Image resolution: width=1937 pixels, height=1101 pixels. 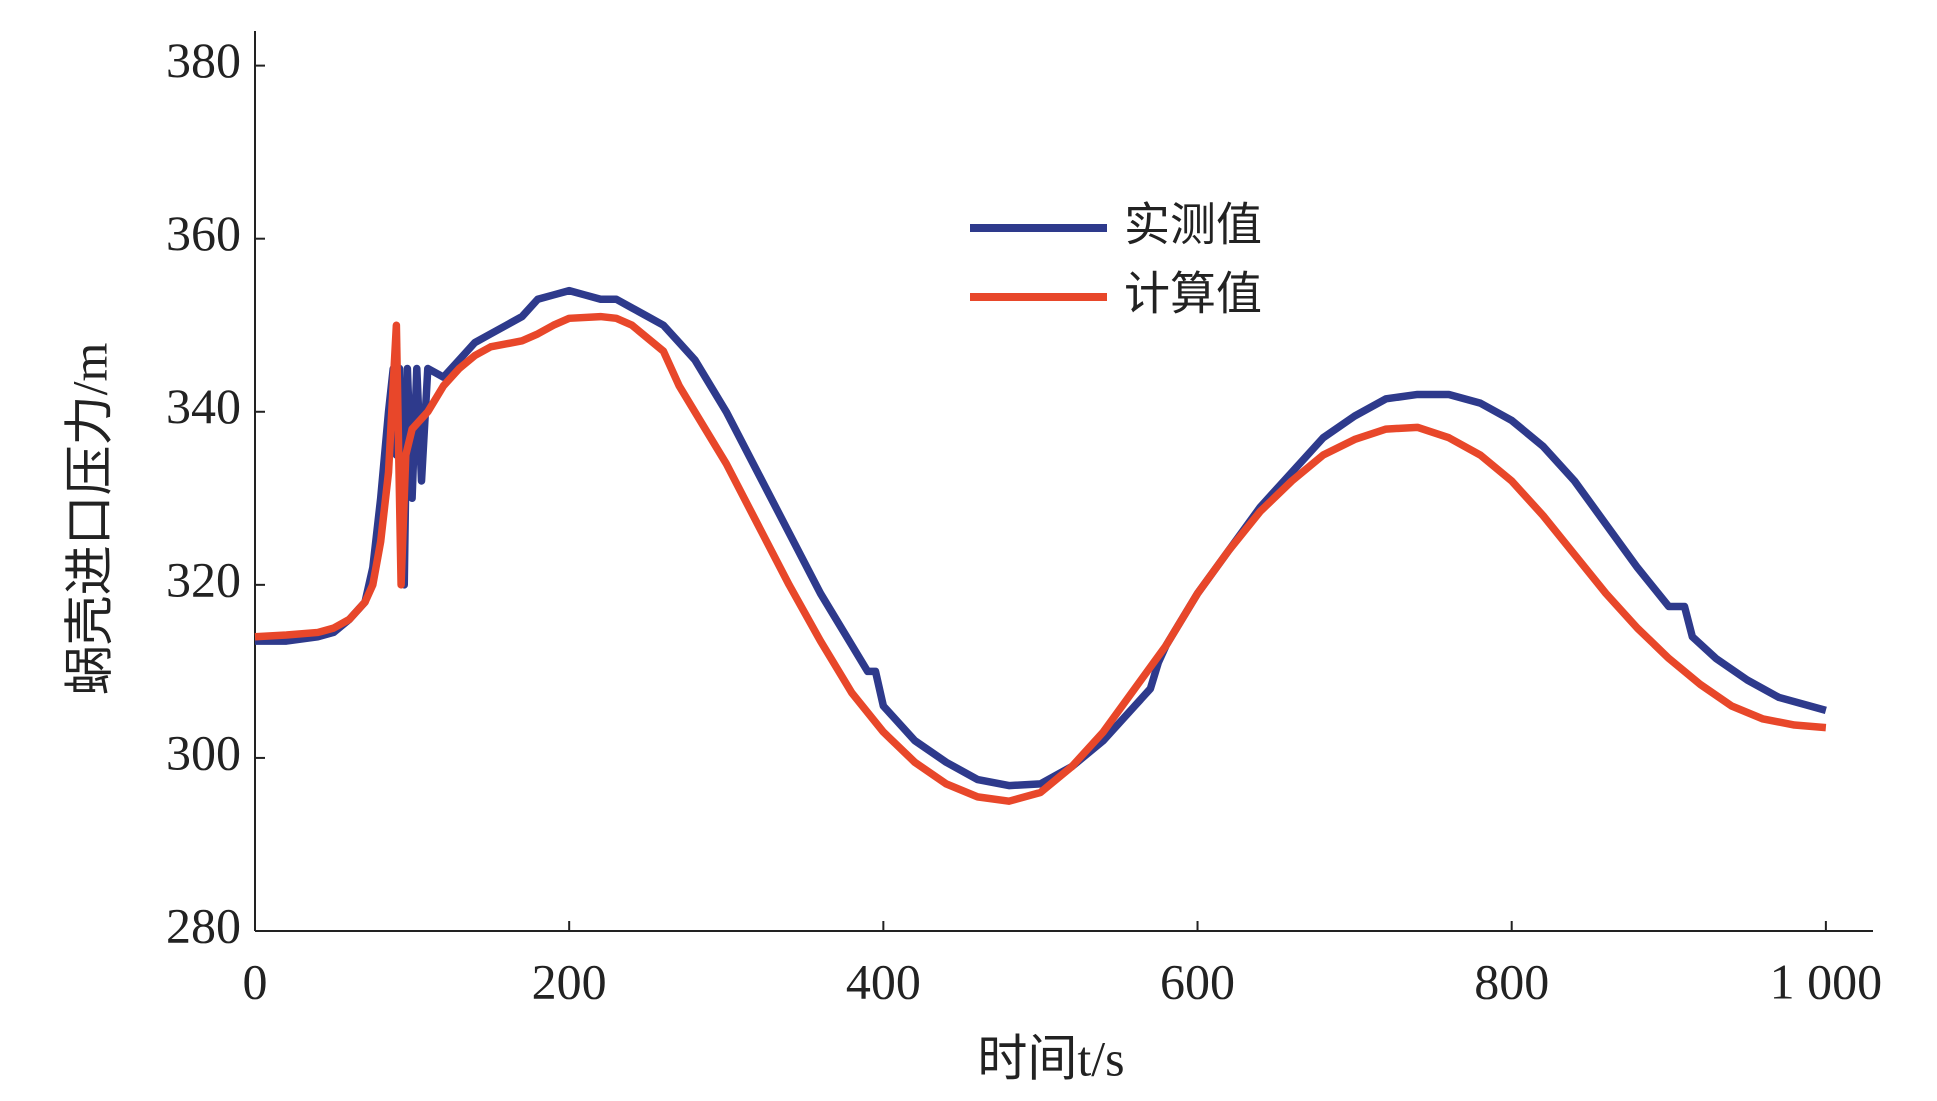 What do you see at coordinates (1197, 981) in the screenshot?
I see `x-tick-label: 600` at bounding box center [1197, 981].